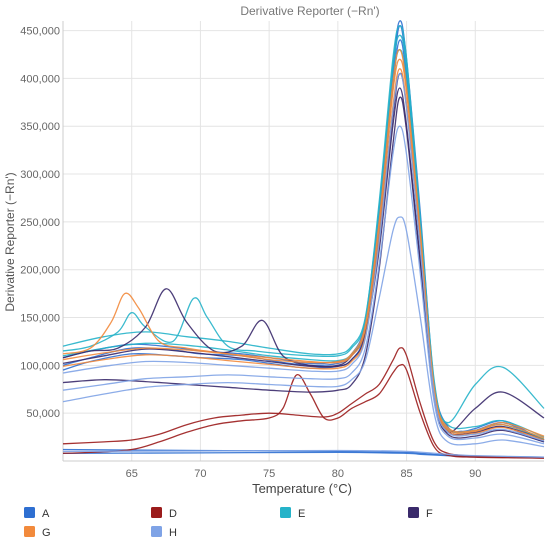  I want to click on x-axis-label: Temperature (°C), so click(302, 488).